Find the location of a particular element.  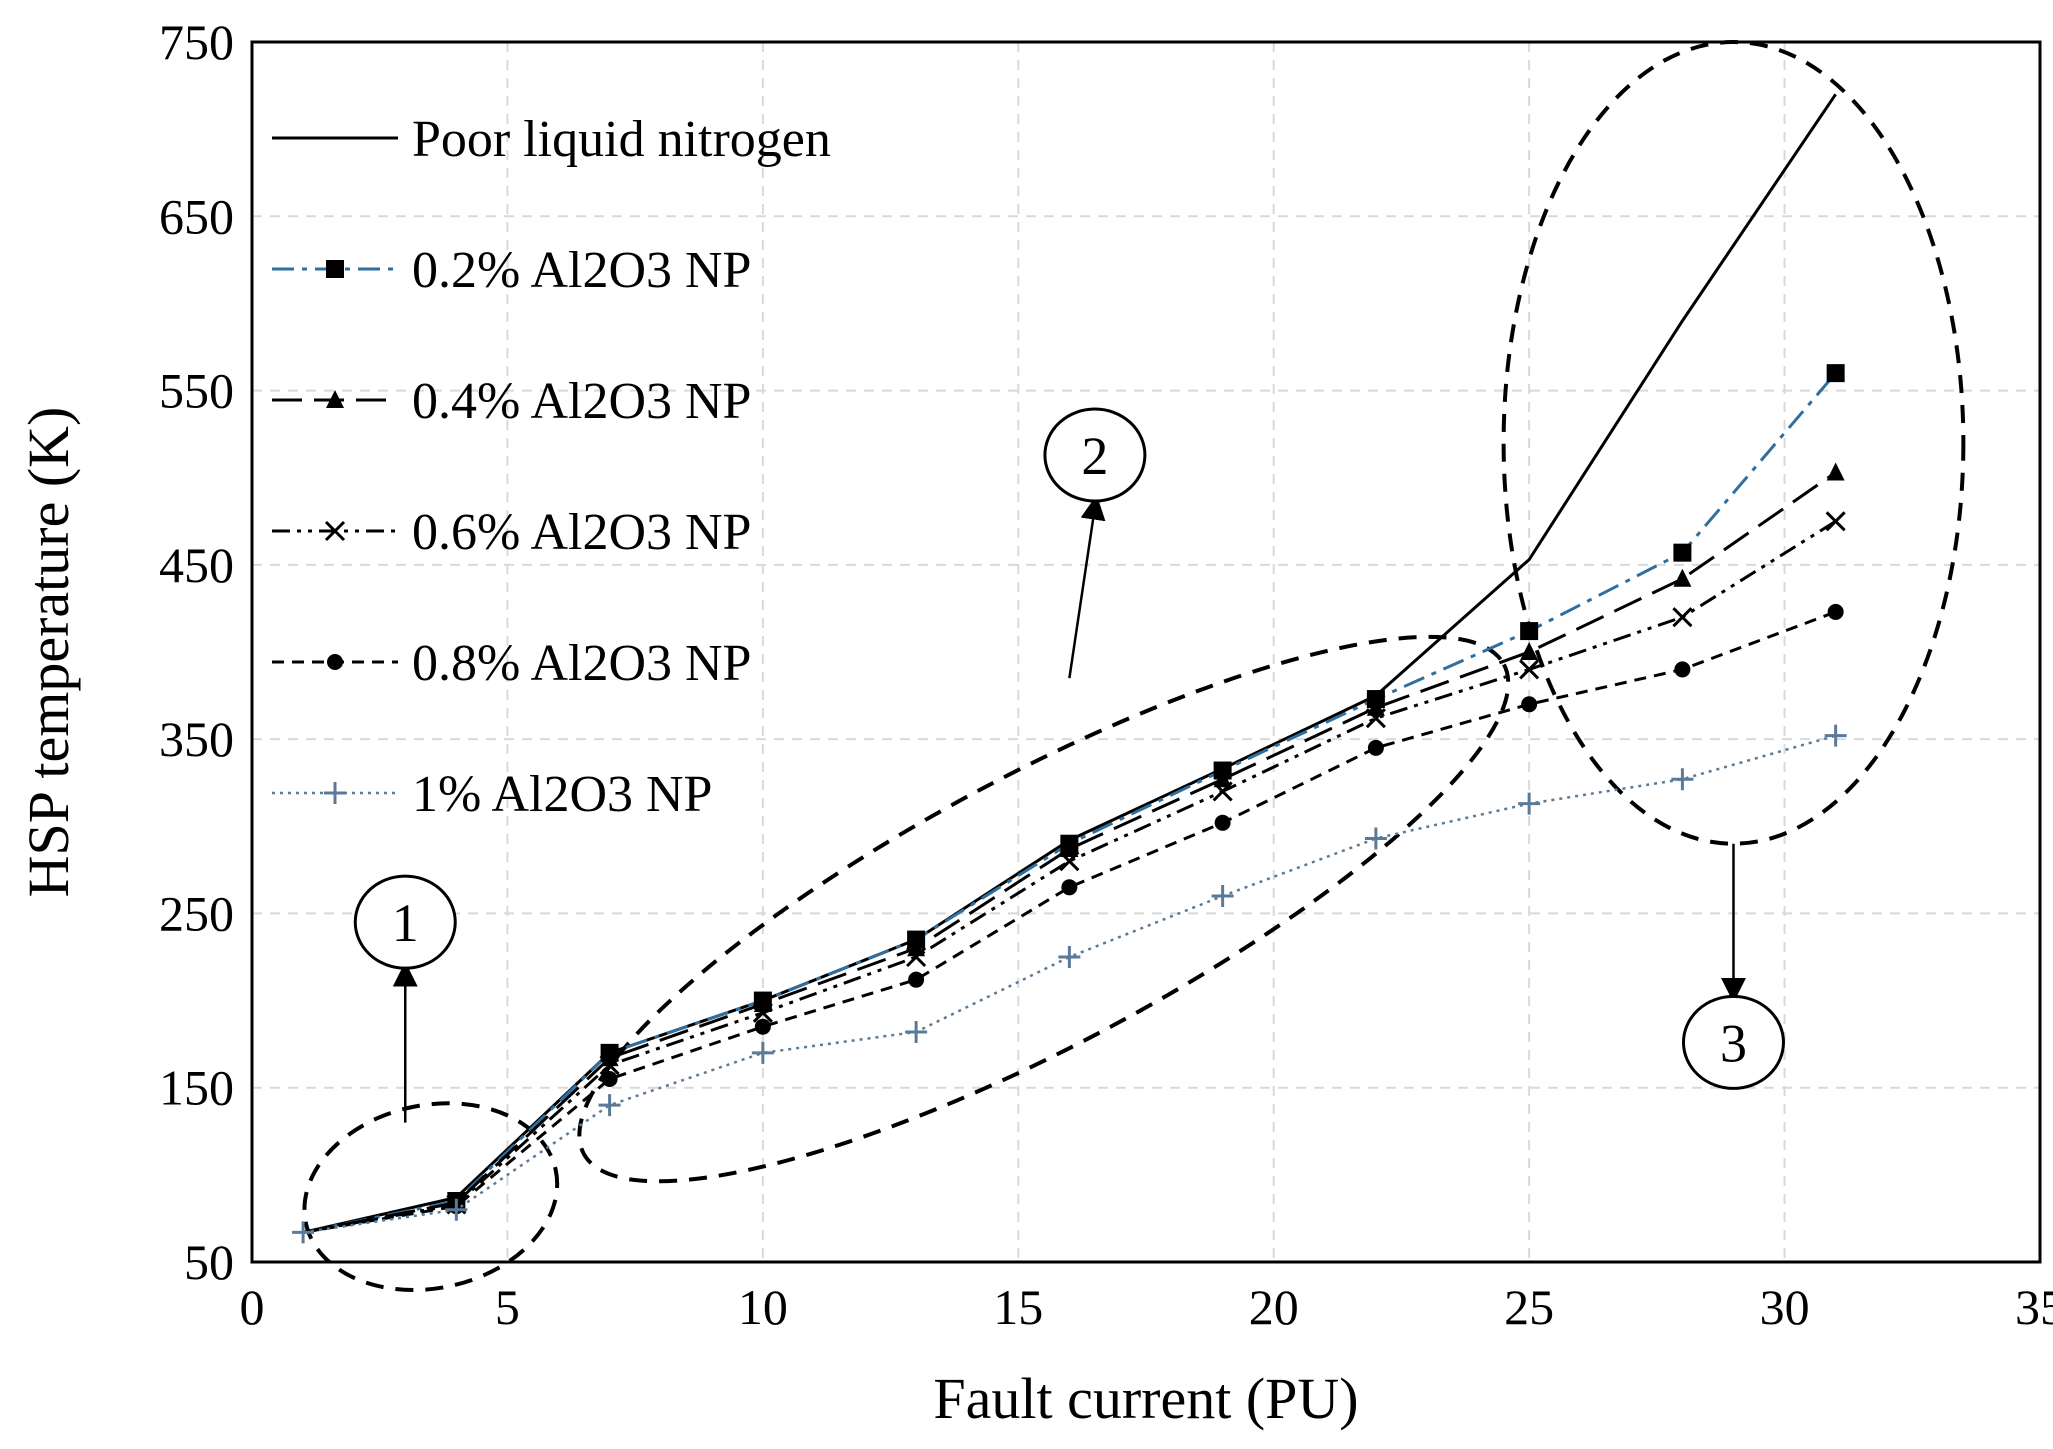

legend-label: 0.8% Al2O3 NP is located at coordinates (581, 663).